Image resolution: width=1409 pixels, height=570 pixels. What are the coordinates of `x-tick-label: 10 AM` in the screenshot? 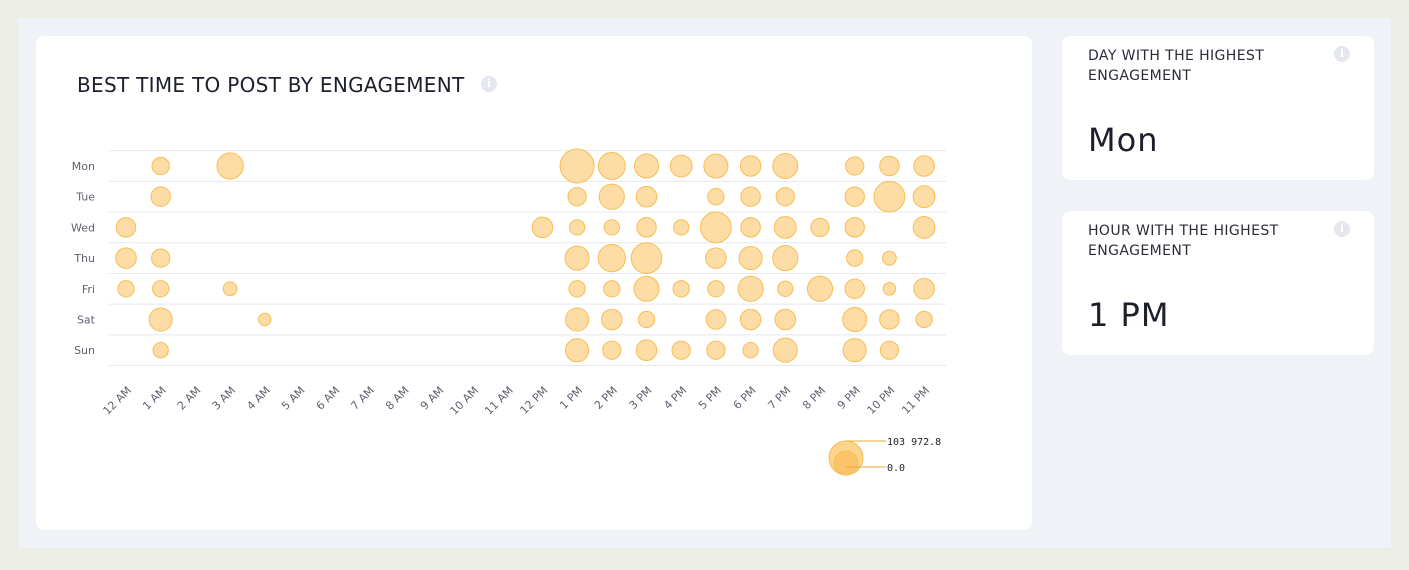 It's located at (465, 401).